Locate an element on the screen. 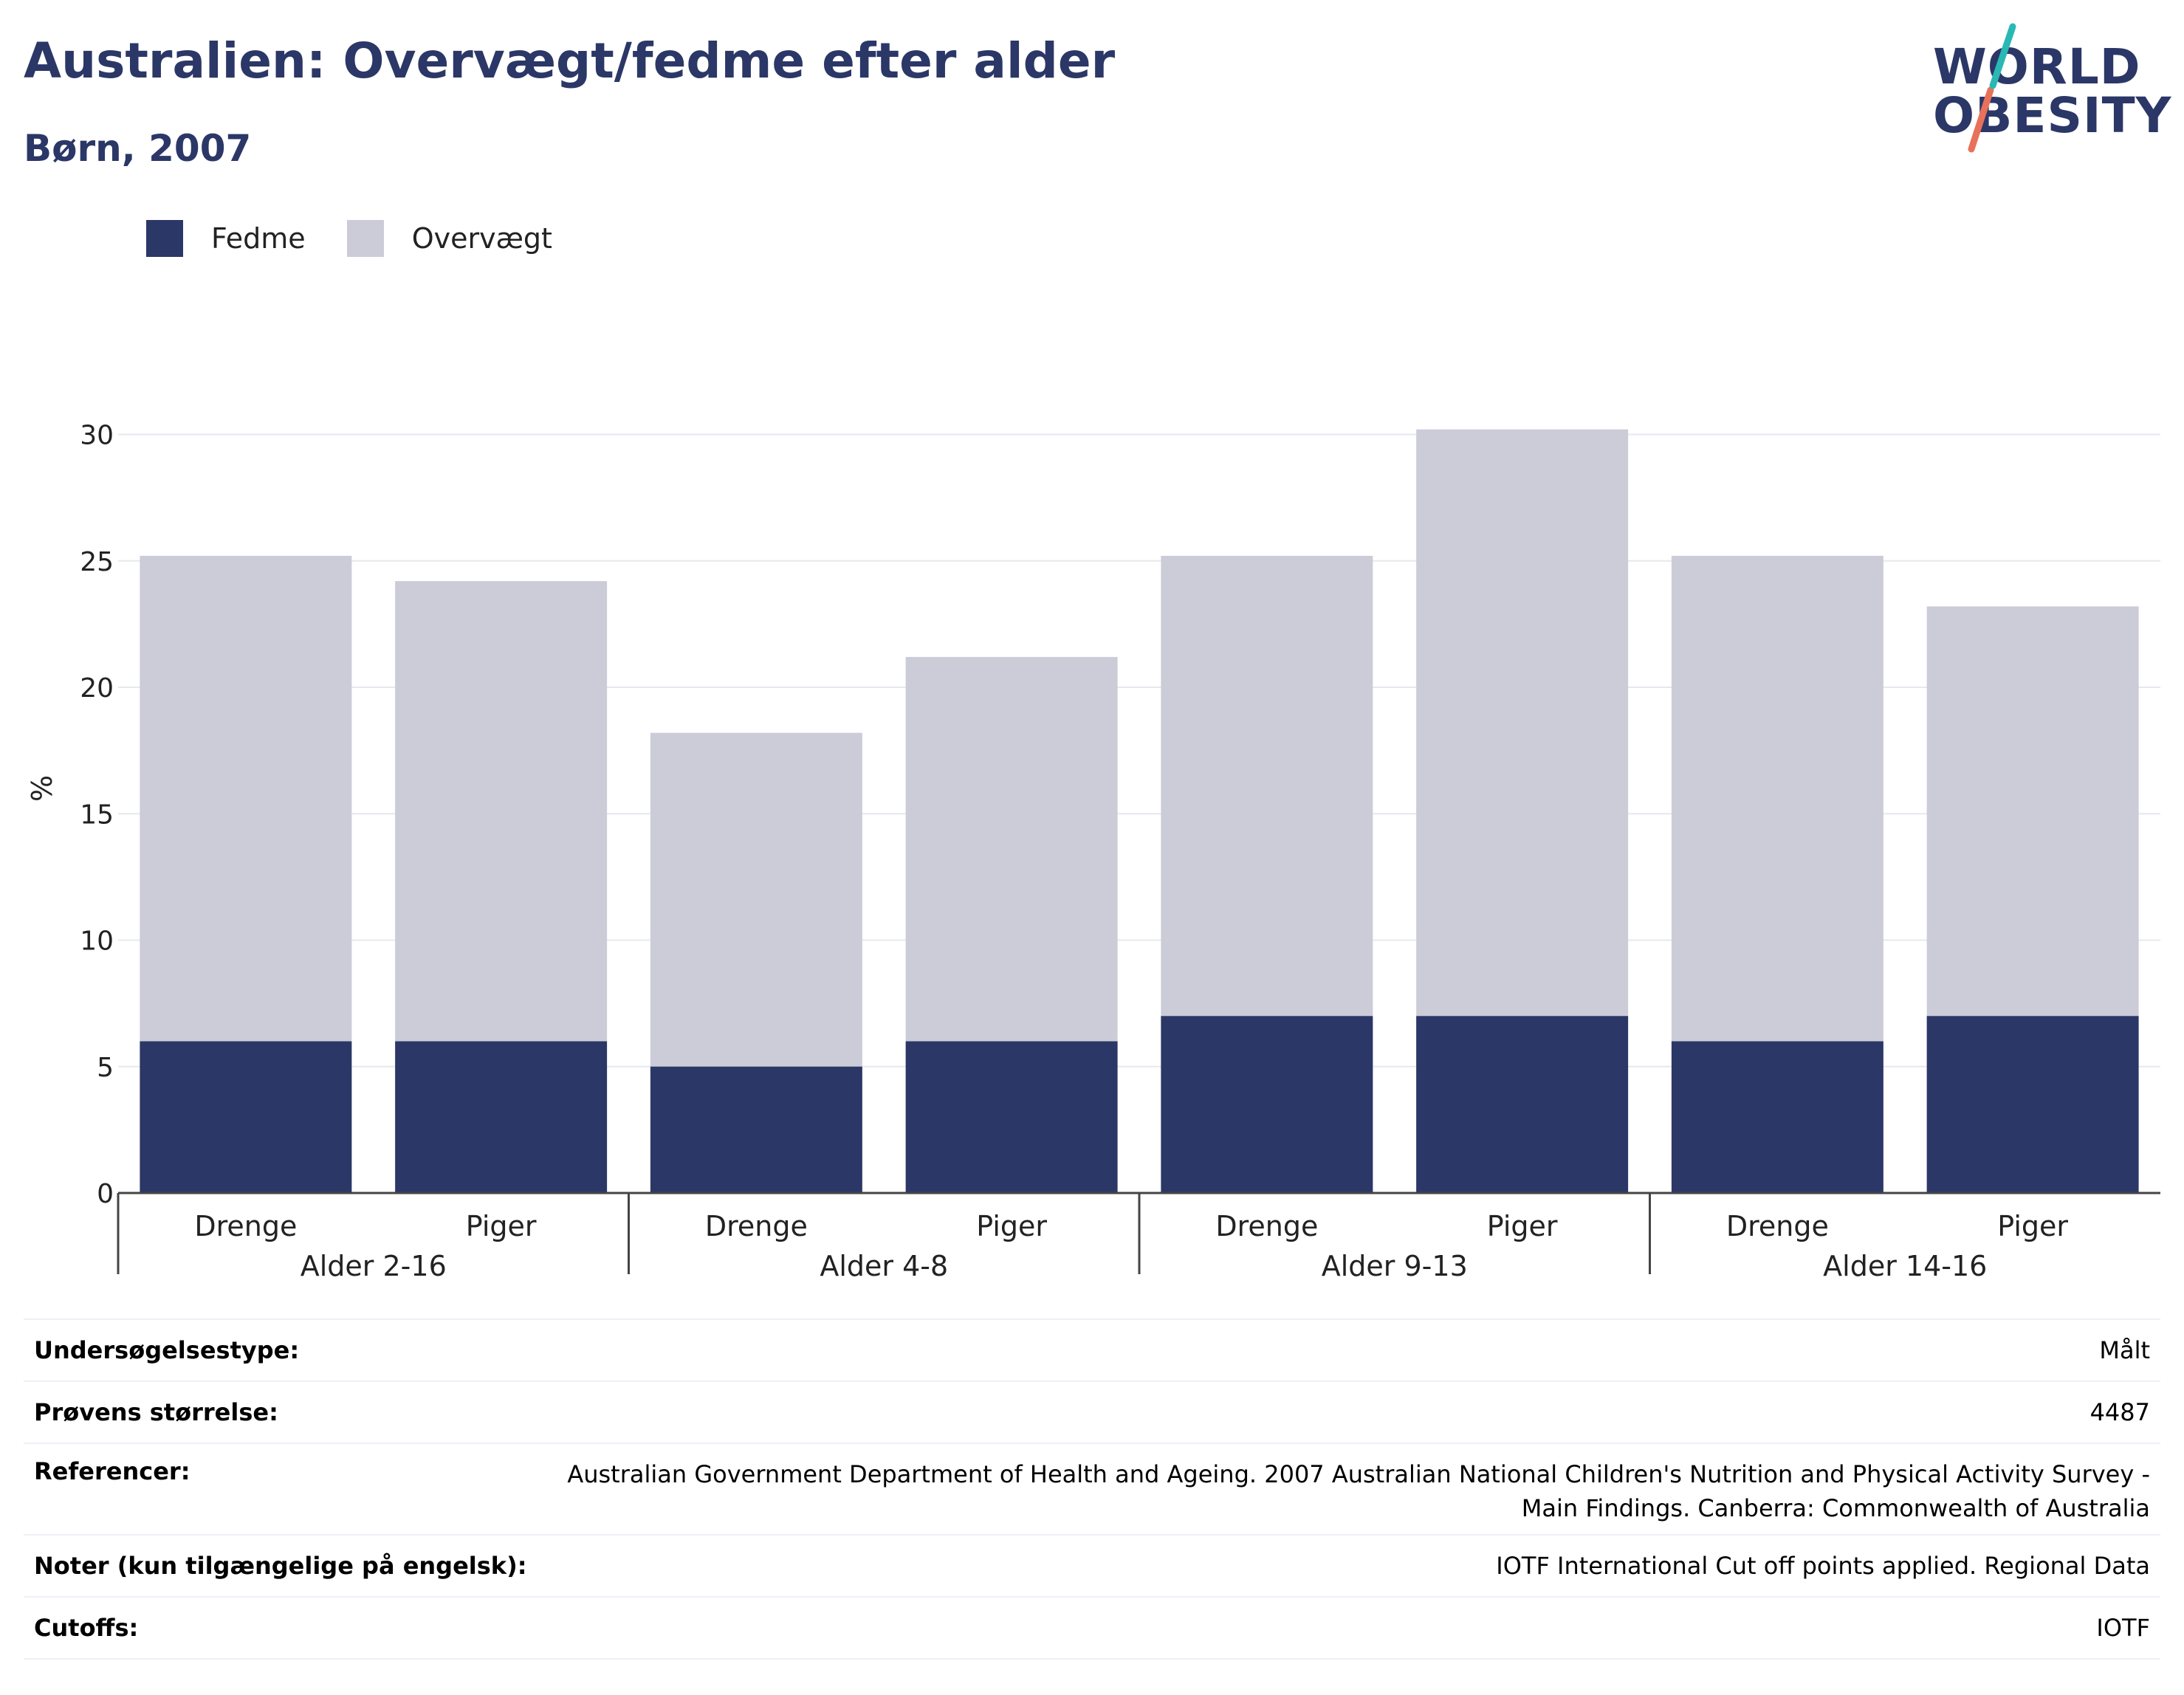 The width and height of the screenshot is (2184, 1695). legend-label-overvaegt: Overvægt is located at coordinates (481, 238).